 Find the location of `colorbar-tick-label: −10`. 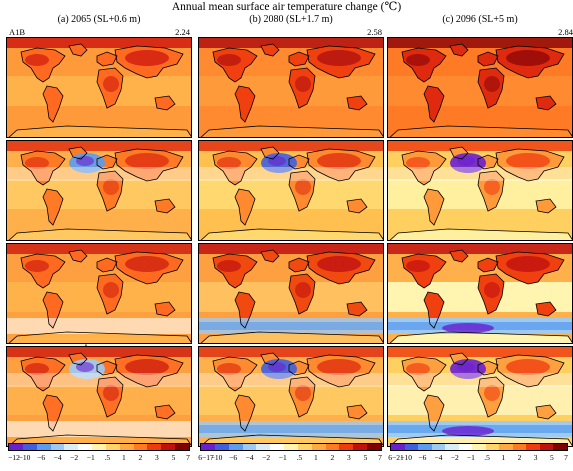

colorbar-tick-label: −10 is located at coordinates (216, 457).